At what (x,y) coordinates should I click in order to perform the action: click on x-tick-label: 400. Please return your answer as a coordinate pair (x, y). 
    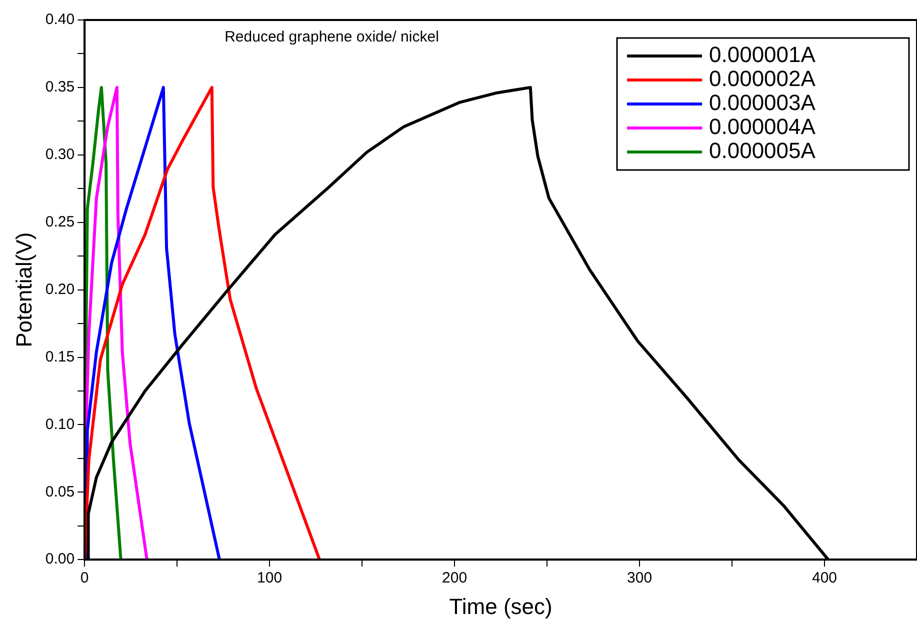
    Looking at the image, I should click on (825, 578).